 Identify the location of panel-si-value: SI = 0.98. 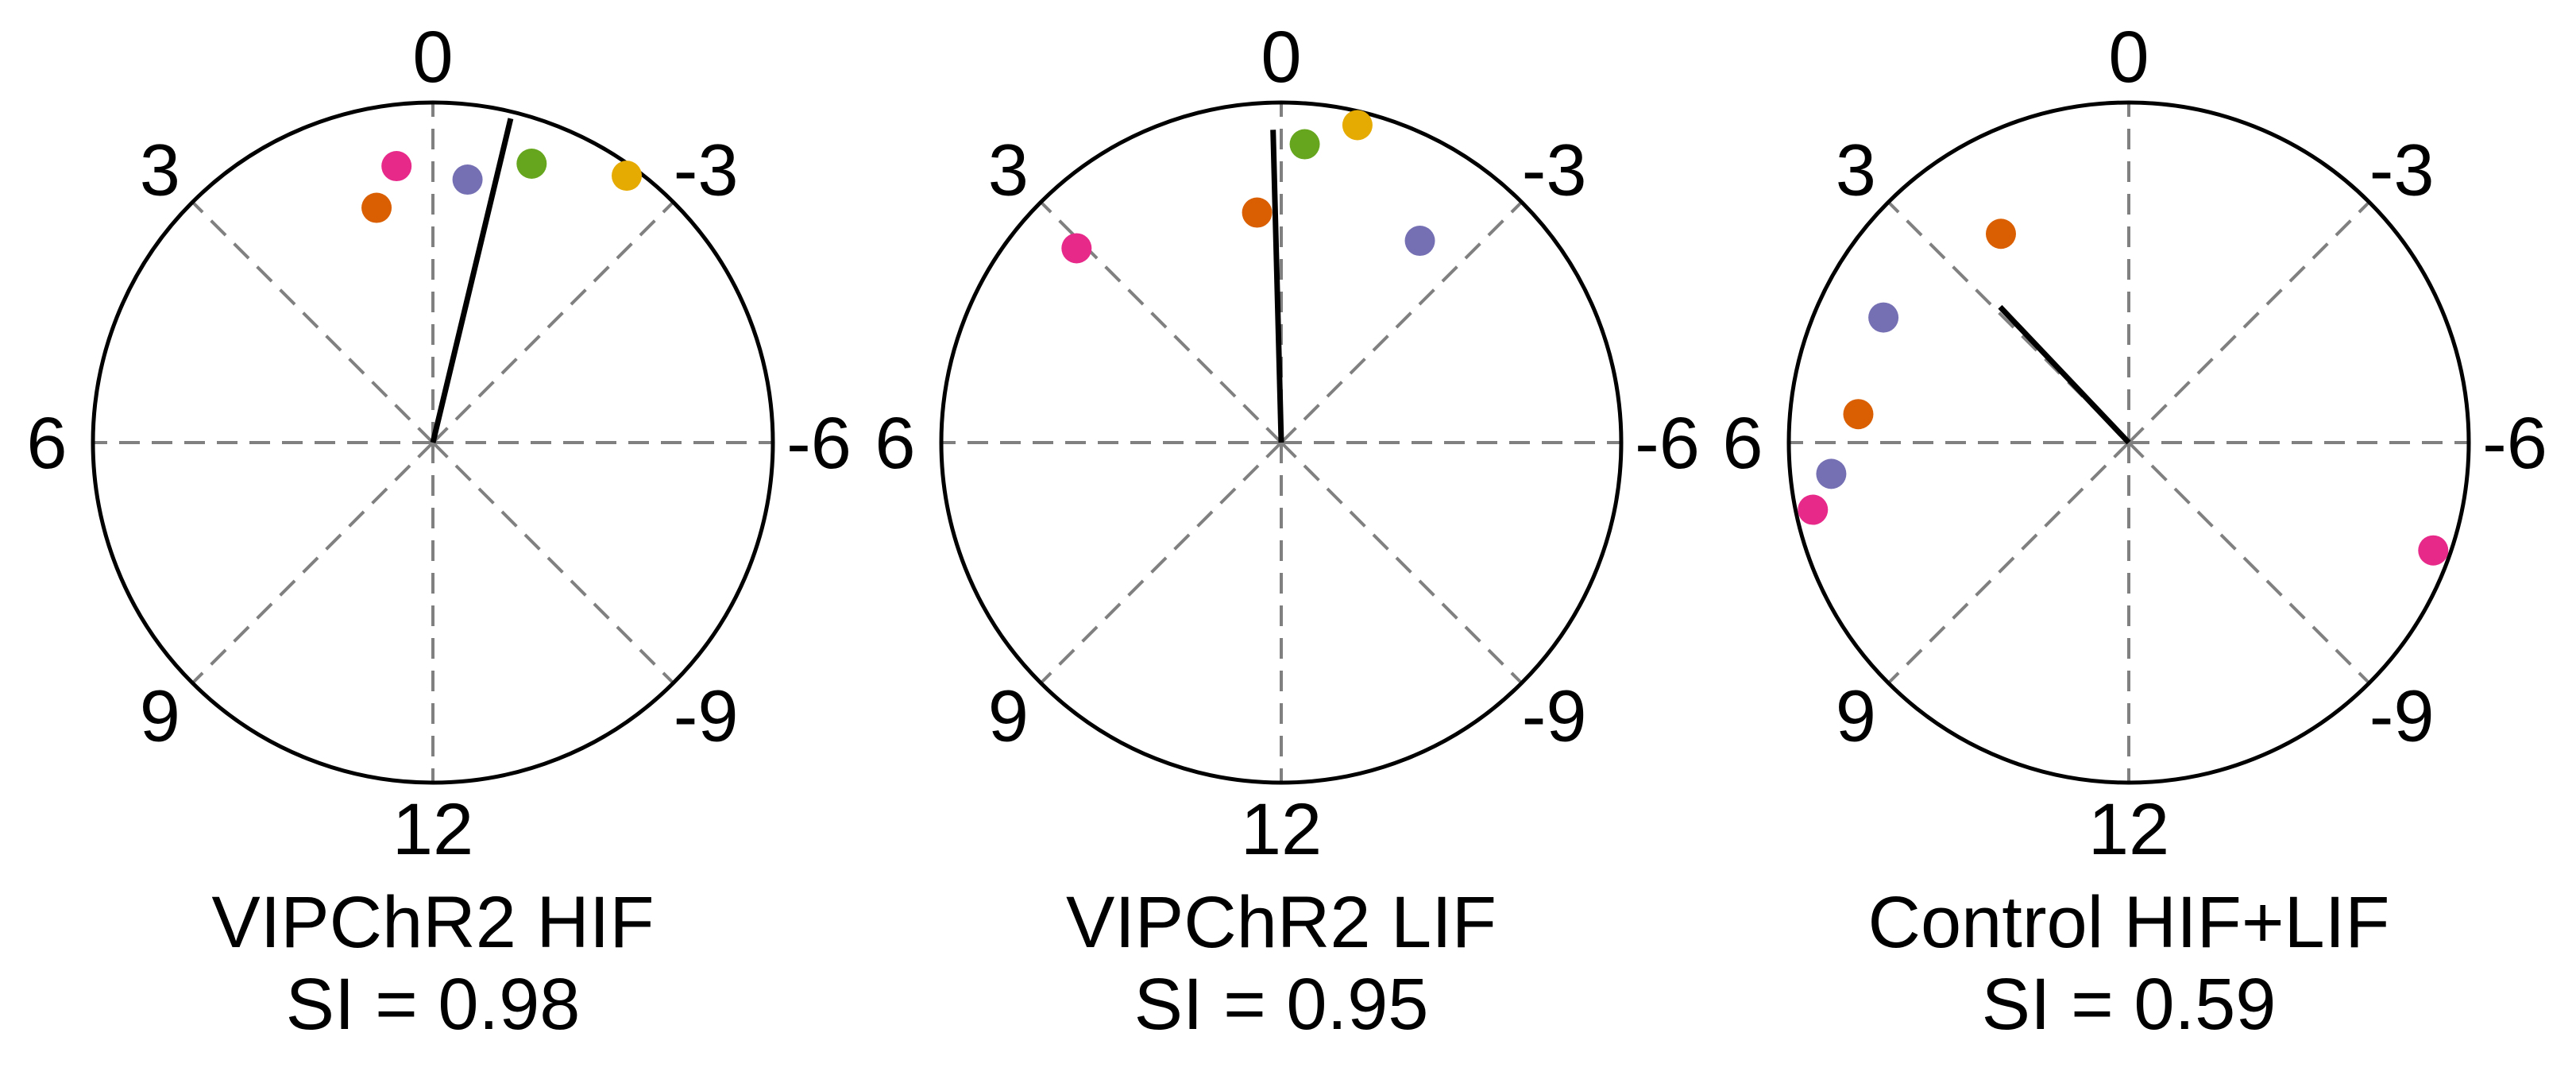
(433, 1004).